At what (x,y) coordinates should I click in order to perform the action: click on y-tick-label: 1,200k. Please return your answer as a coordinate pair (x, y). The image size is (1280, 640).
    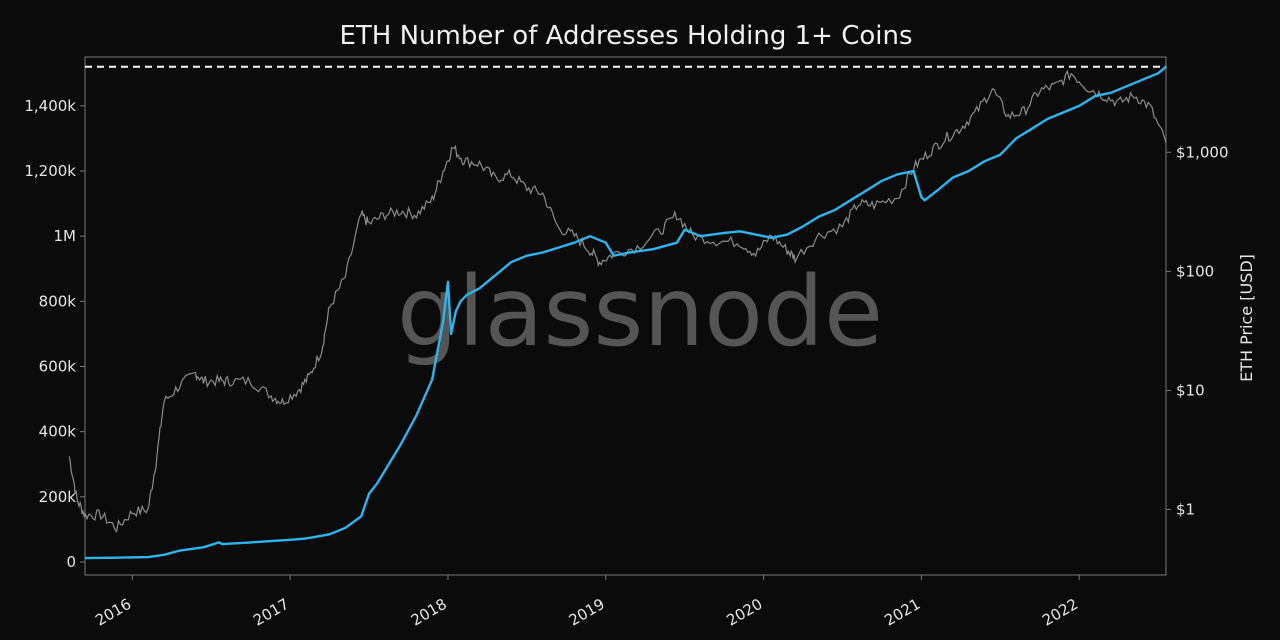
    Looking at the image, I should click on (50, 171).